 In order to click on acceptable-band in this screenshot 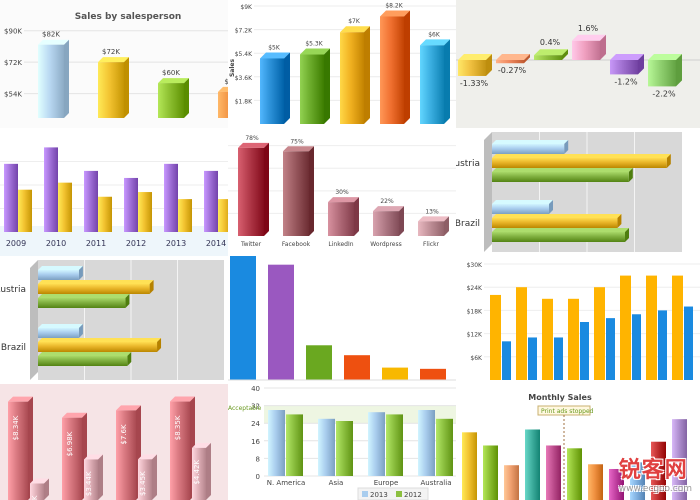, I will do `click(360, 414)`.